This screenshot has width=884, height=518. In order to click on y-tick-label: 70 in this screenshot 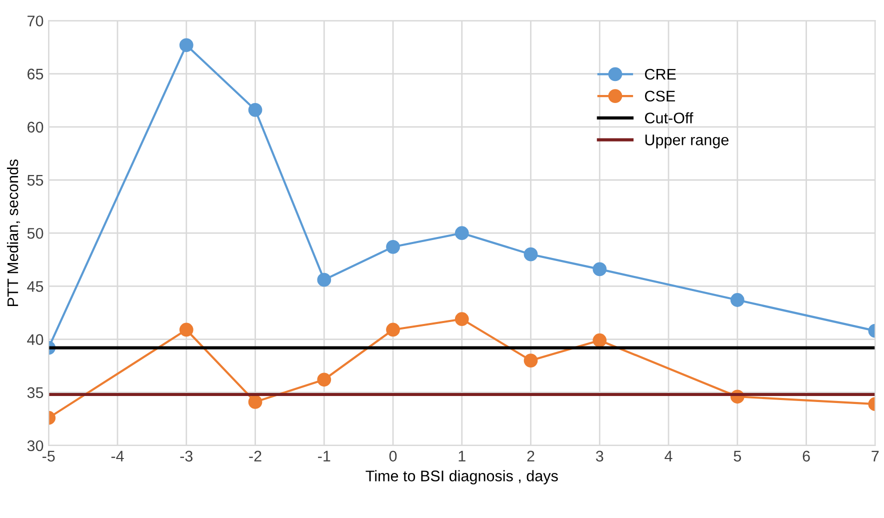, I will do `click(36, 21)`.